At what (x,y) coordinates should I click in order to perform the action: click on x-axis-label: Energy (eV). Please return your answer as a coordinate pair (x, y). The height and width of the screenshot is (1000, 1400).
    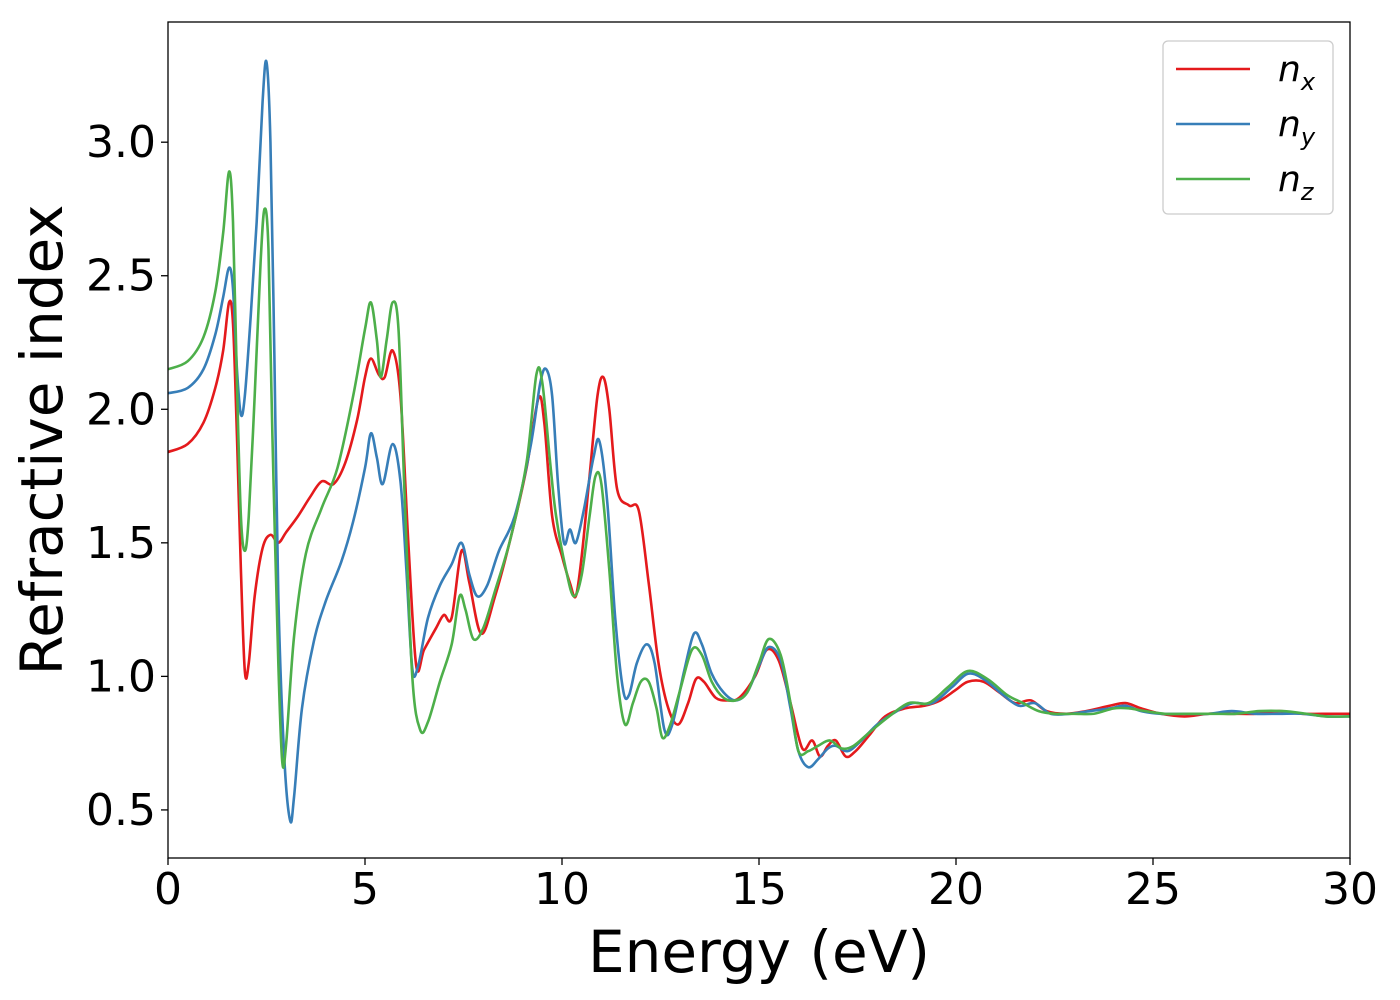
    Looking at the image, I should click on (759, 952).